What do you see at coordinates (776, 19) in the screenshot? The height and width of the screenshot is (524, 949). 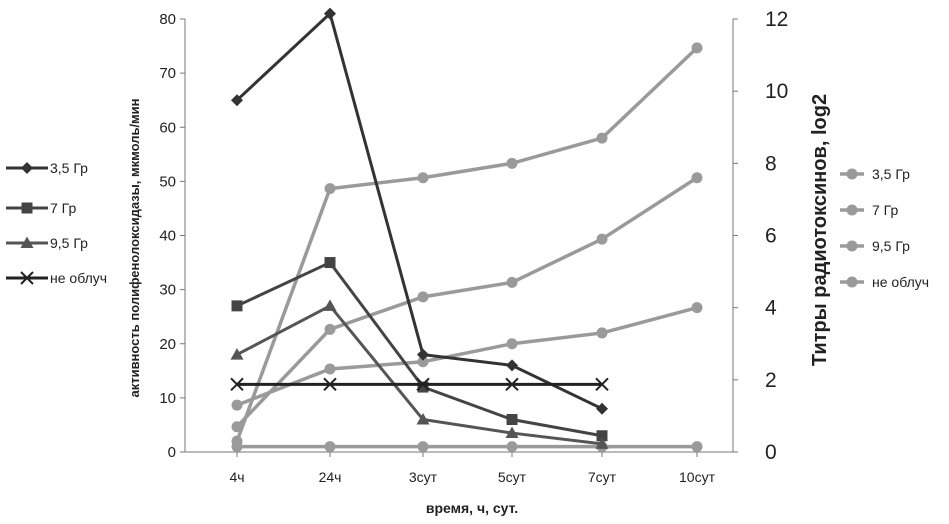 I see `y-right-tick-label: 12` at bounding box center [776, 19].